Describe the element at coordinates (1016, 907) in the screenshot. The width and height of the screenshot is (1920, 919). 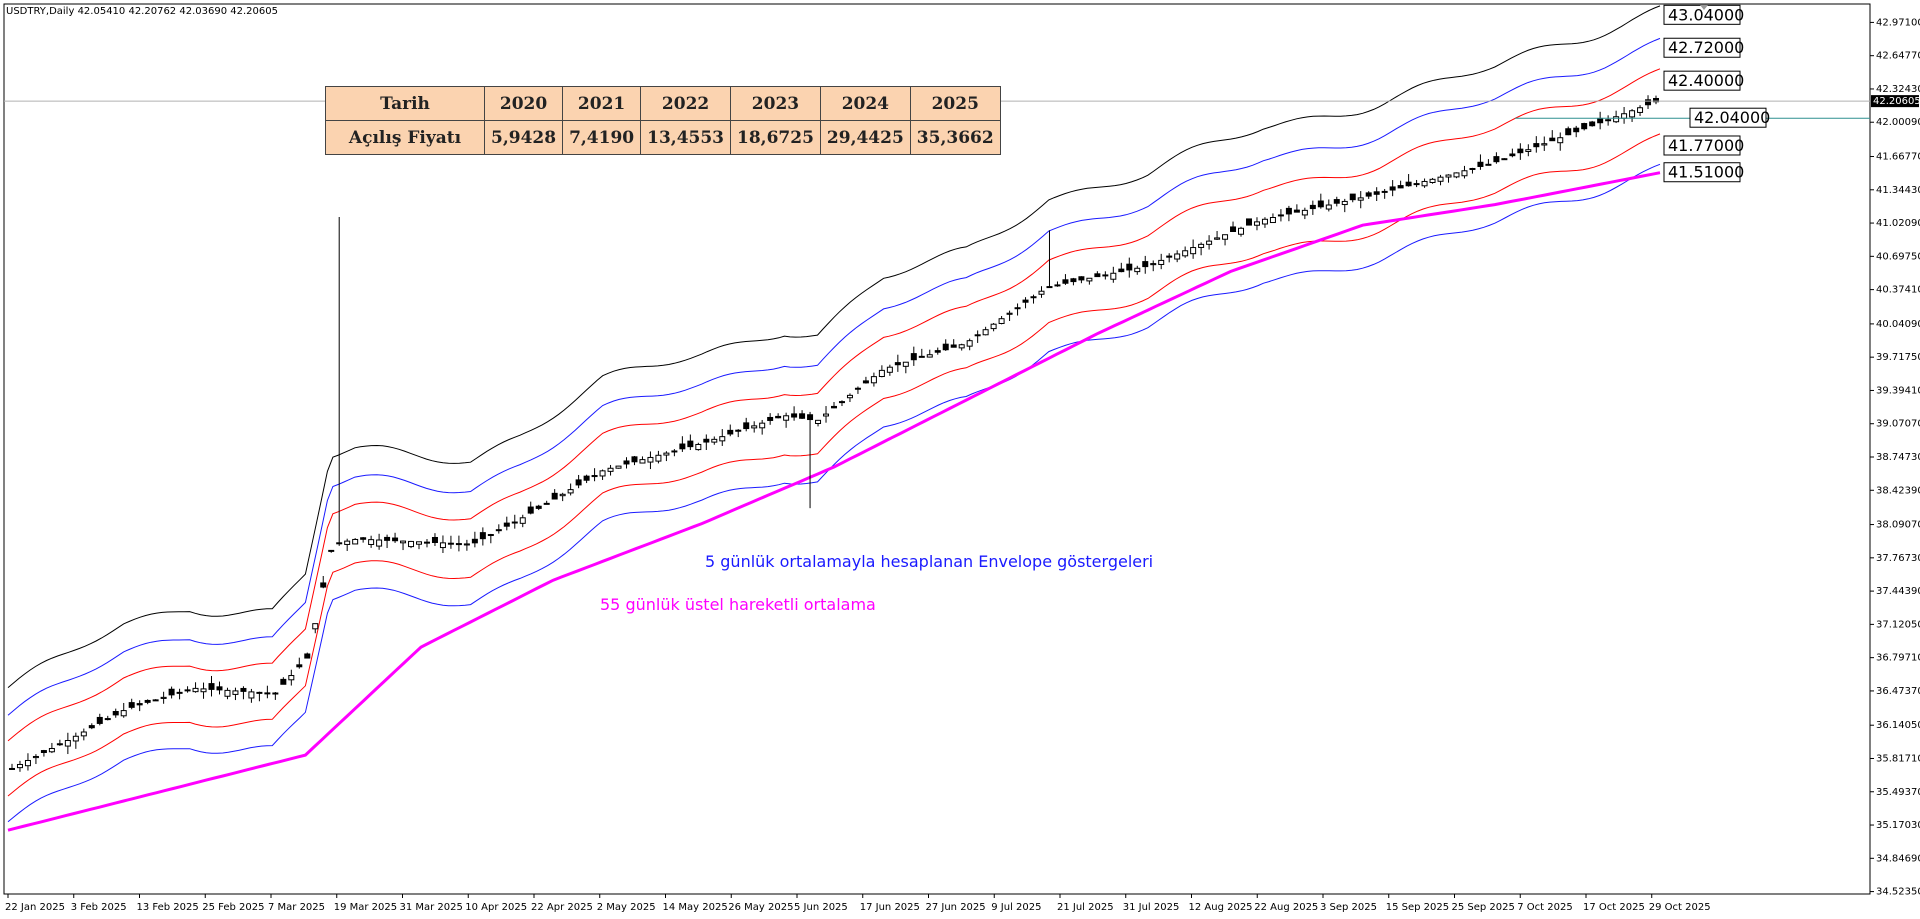
I see `x-tick-label: 9 Jul 2025` at that location.